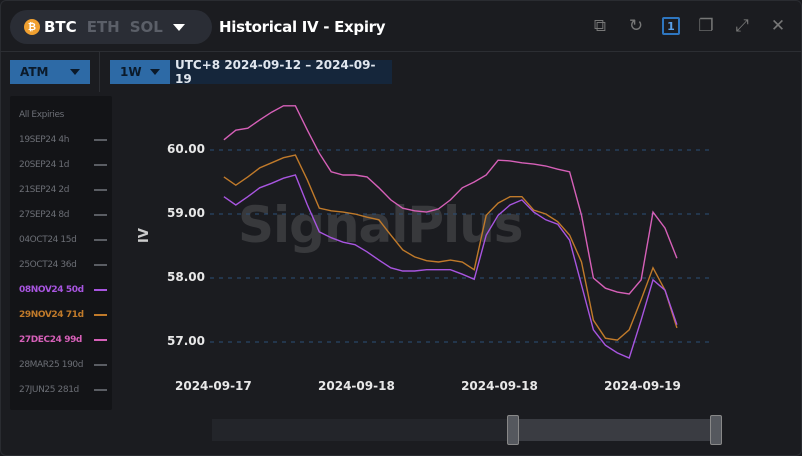  I want to click on legend-label: 04OCT24 15d, so click(48, 240).